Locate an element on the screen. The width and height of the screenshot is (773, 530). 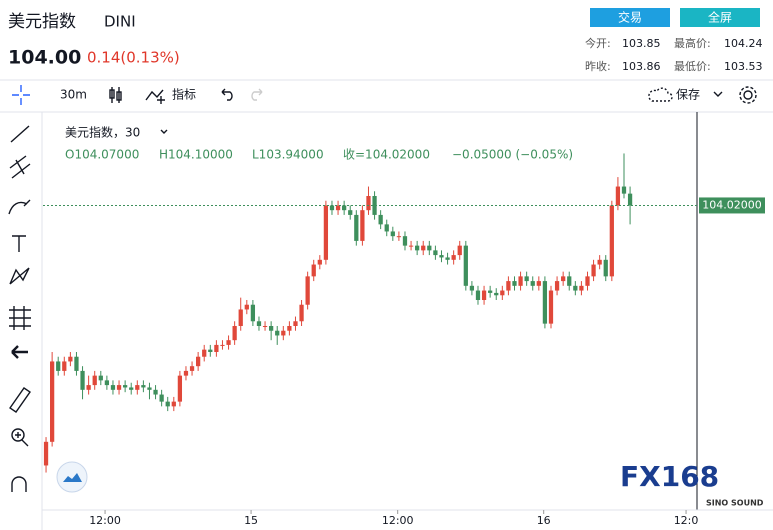
x-tick-label: 15 is located at coordinates (251, 520).